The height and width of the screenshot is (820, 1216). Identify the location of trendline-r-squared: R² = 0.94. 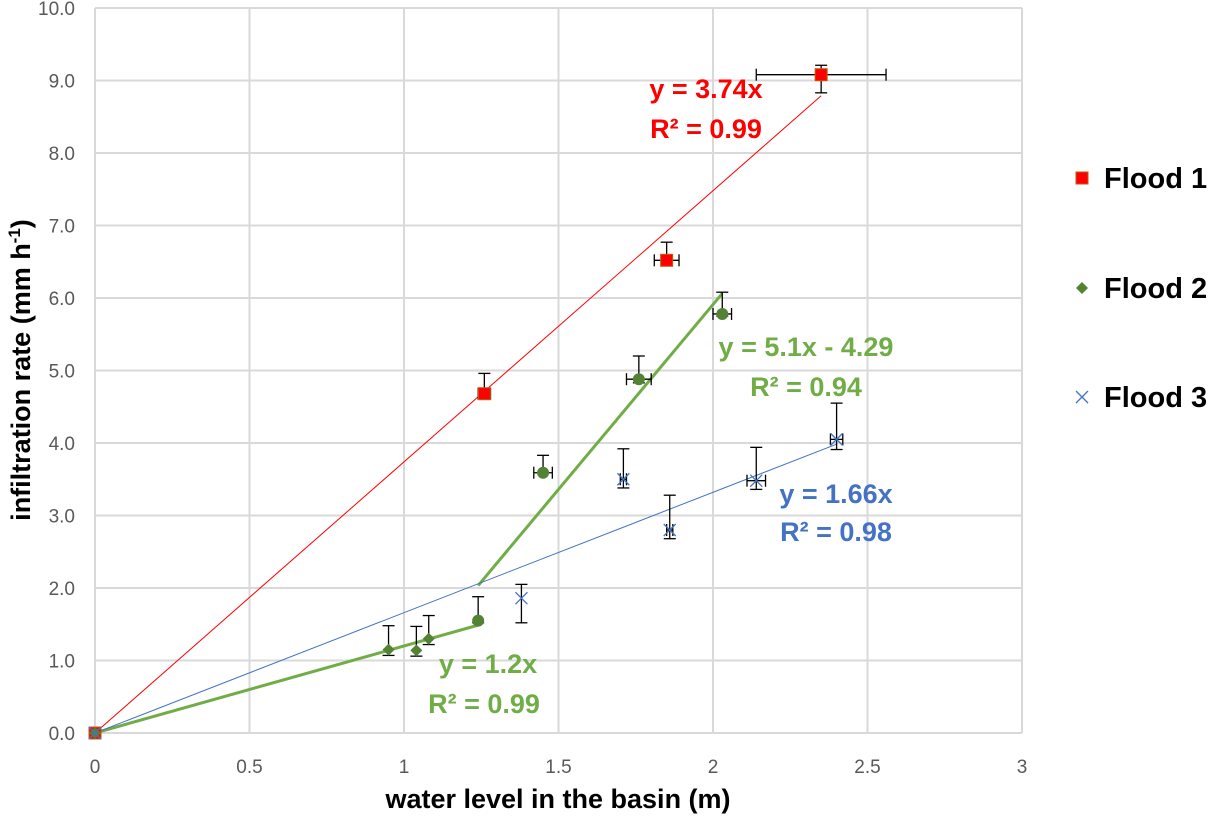
(806, 387).